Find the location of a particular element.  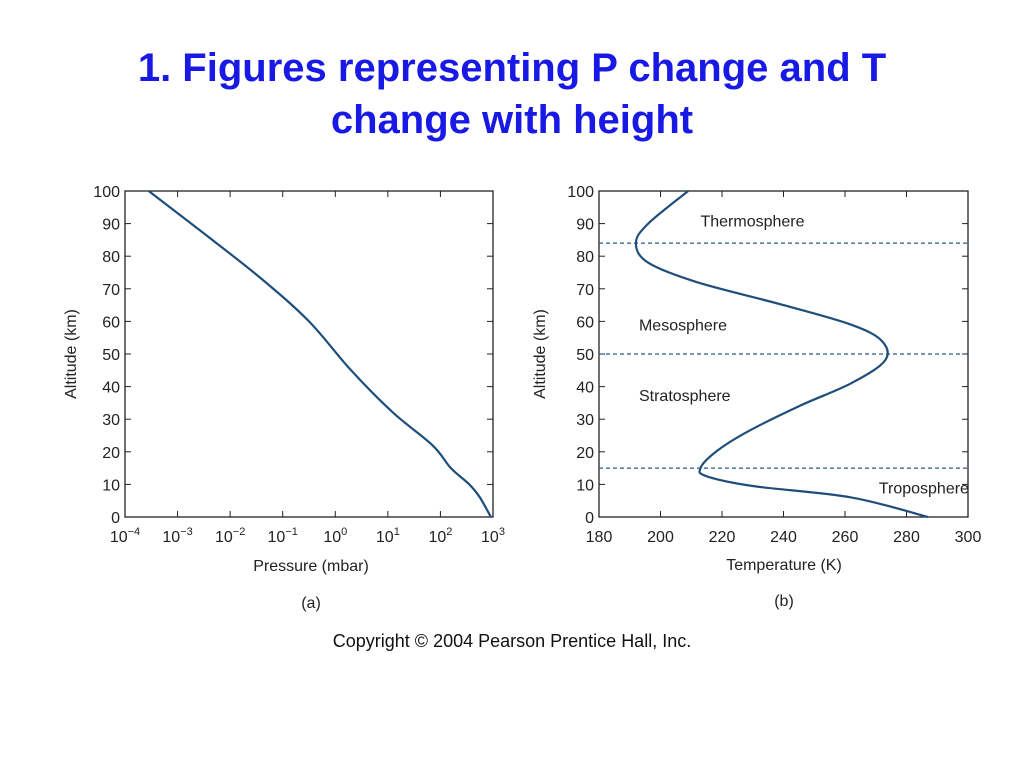

temperature-ytick-label: 90 is located at coordinates (585, 225).